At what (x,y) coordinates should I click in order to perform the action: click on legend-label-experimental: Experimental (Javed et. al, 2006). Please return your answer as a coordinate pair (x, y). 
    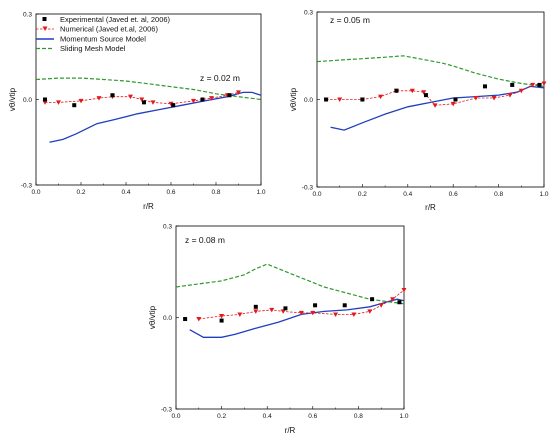
    Looking at the image, I should click on (115, 19).